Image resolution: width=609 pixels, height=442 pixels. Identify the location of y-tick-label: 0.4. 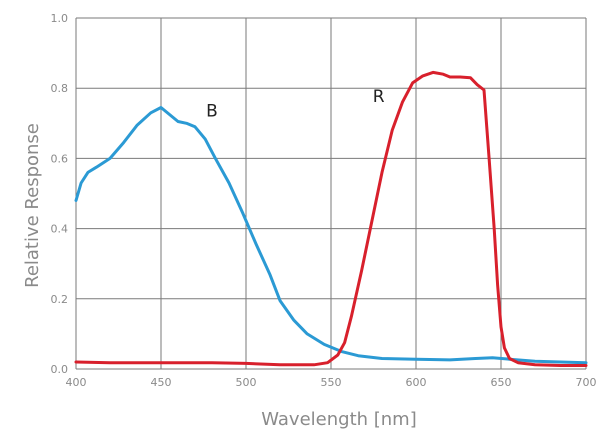
(60, 229).